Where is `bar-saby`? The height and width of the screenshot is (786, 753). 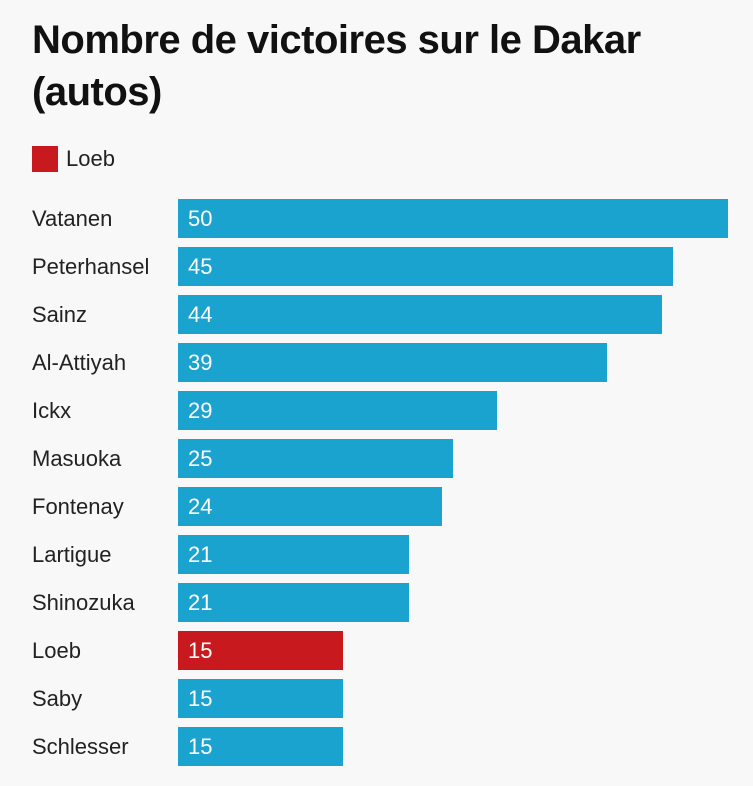
bar-saby is located at coordinates (260, 698).